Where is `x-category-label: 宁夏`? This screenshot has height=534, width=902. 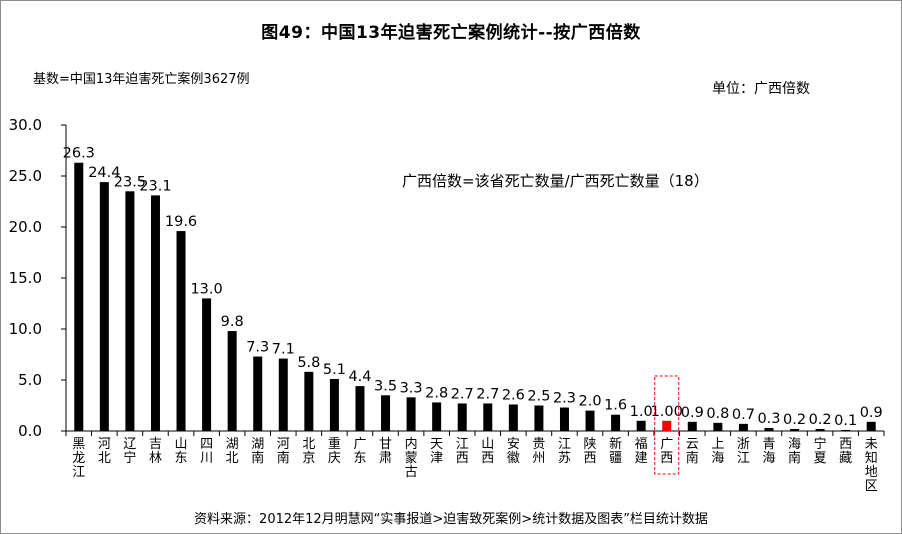 x-category-label: 宁夏 is located at coordinates (820, 451).